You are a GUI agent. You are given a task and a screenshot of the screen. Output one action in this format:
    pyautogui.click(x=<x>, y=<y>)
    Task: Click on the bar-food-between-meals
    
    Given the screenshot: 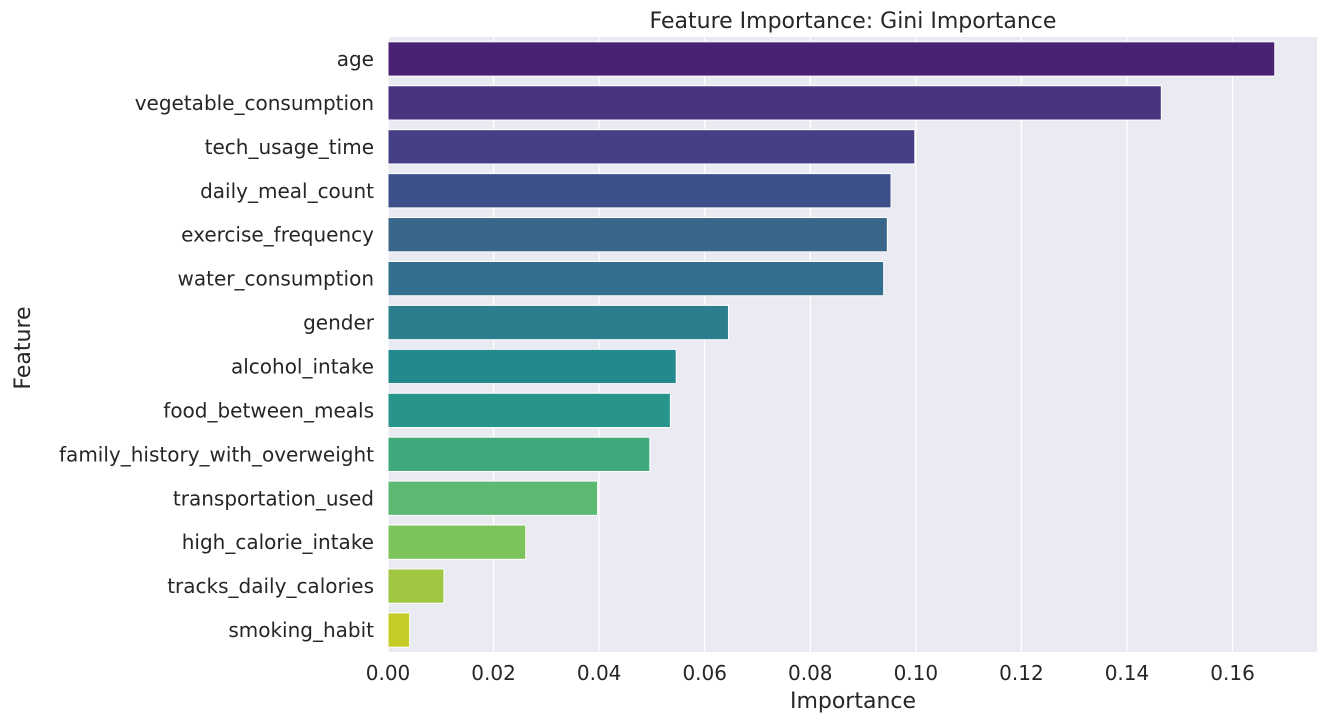 What is the action you would take?
    pyautogui.click(x=529, y=410)
    